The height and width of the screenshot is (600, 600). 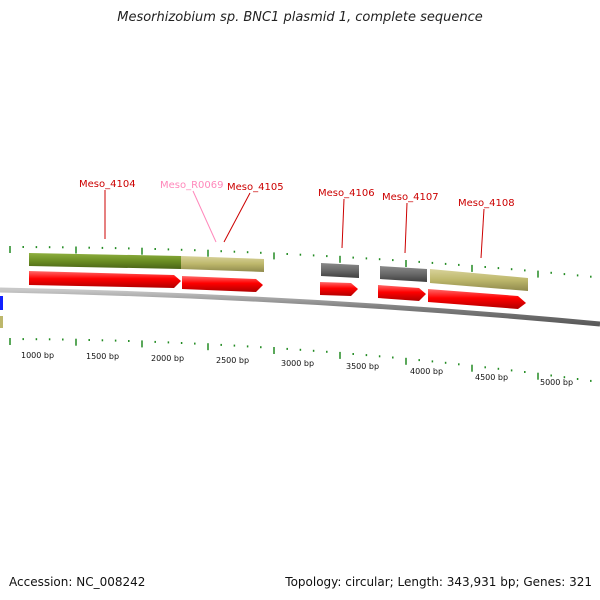 I want to click on gene-label-meso-4104: Meso_4104, so click(x=107, y=184).